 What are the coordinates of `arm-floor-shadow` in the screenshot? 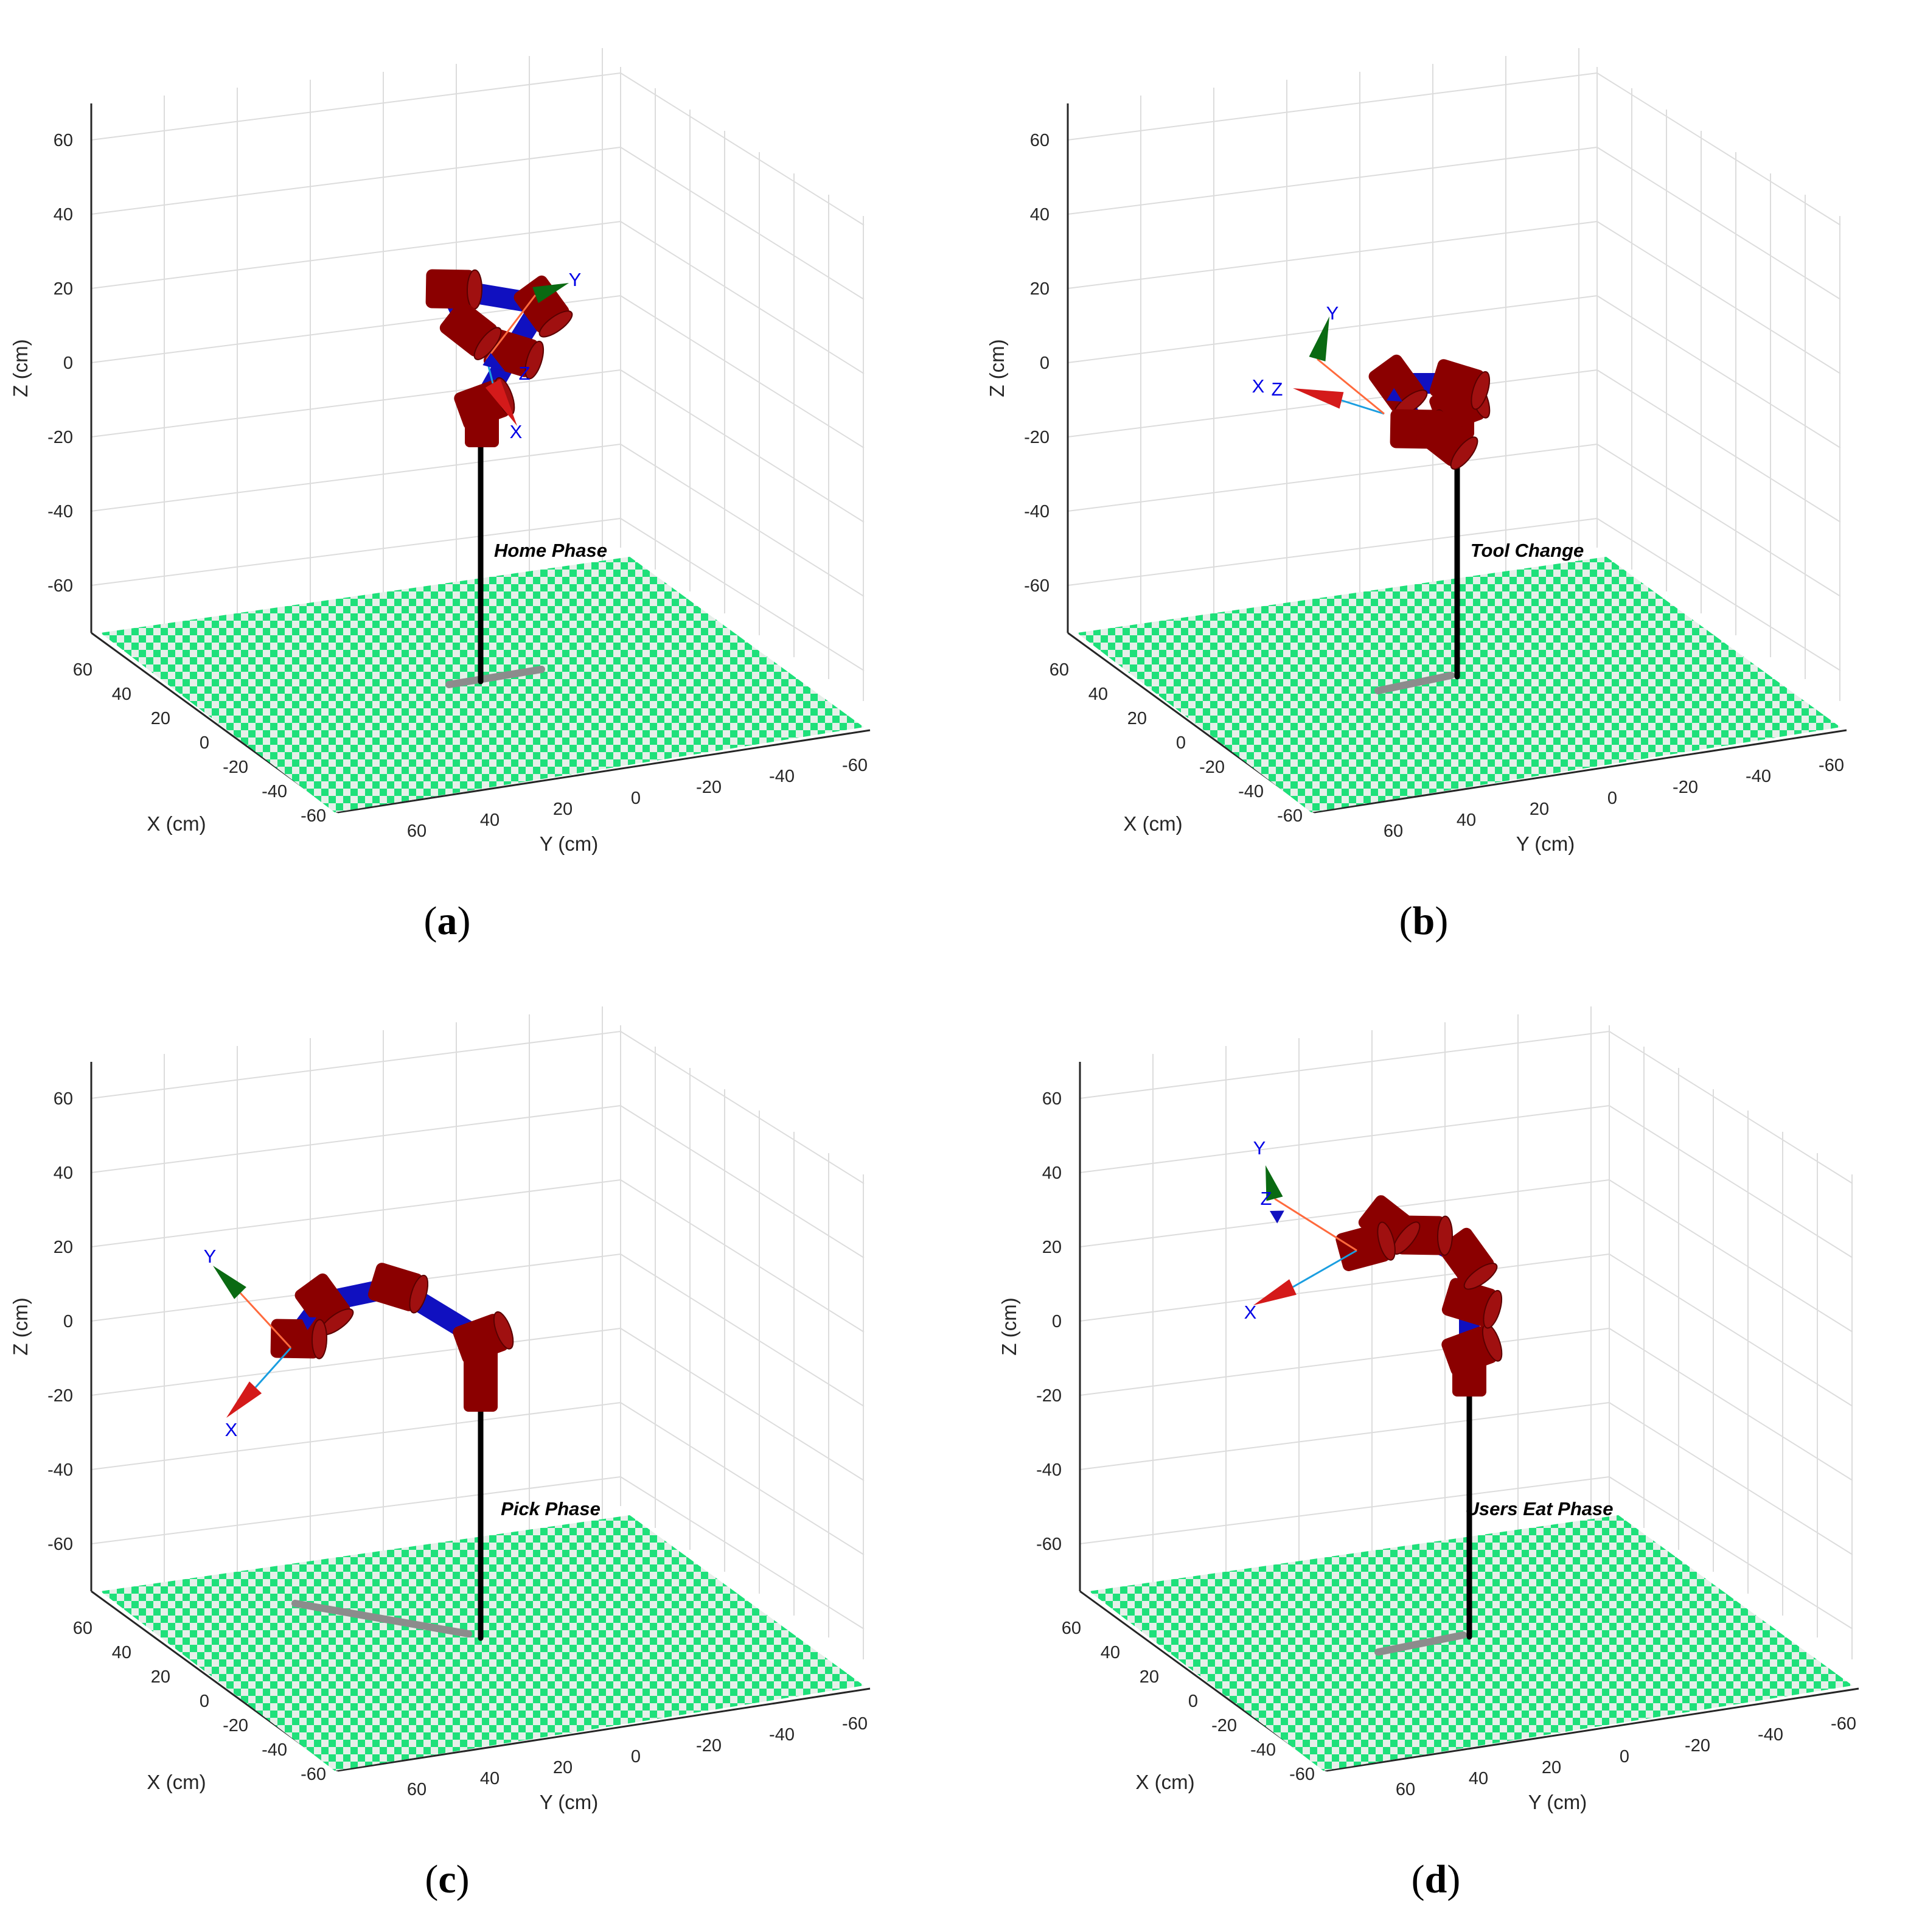 It's located at (1414, 683).